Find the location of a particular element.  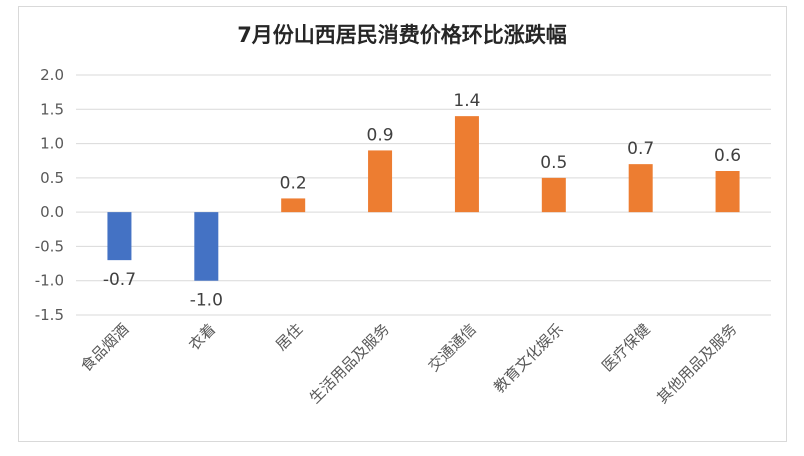

x-tick-label: 其他用品及服务 is located at coordinates (696, 363).